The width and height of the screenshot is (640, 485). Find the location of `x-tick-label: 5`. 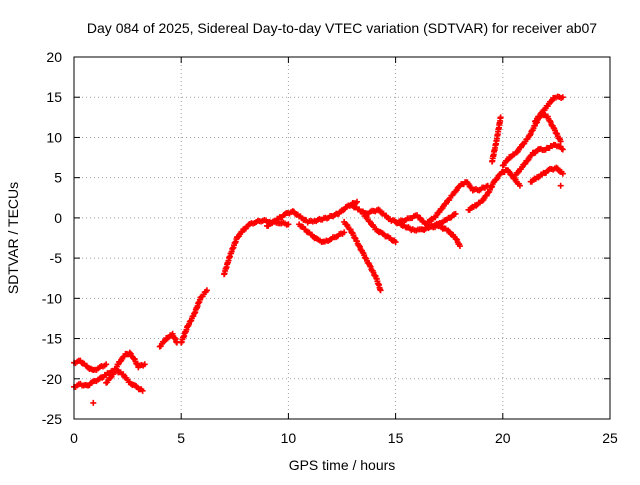

x-tick-label: 5 is located at coordinates (181, 438).